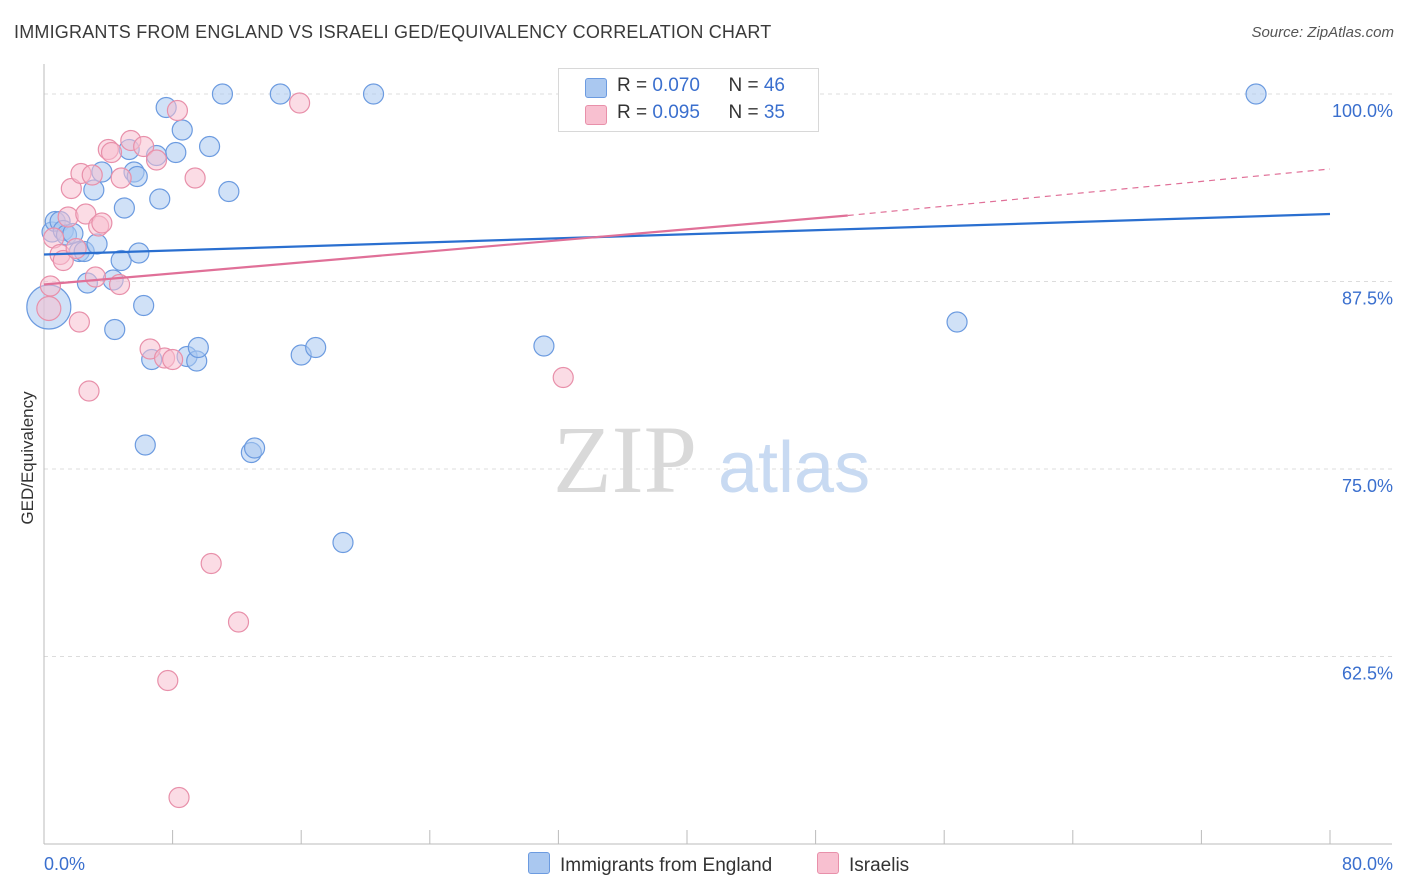  I want to click on y-tick-label: 75.0%, so click(1367, 486).